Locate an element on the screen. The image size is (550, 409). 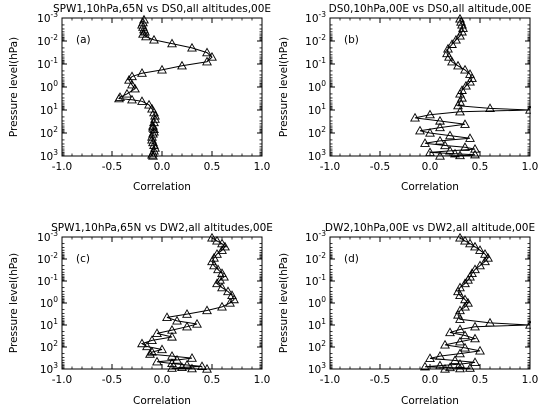
panel-c-title: SPW1,10hPa,65N vs DW2,all altitudes,00E is located at coordinates (162, 228).